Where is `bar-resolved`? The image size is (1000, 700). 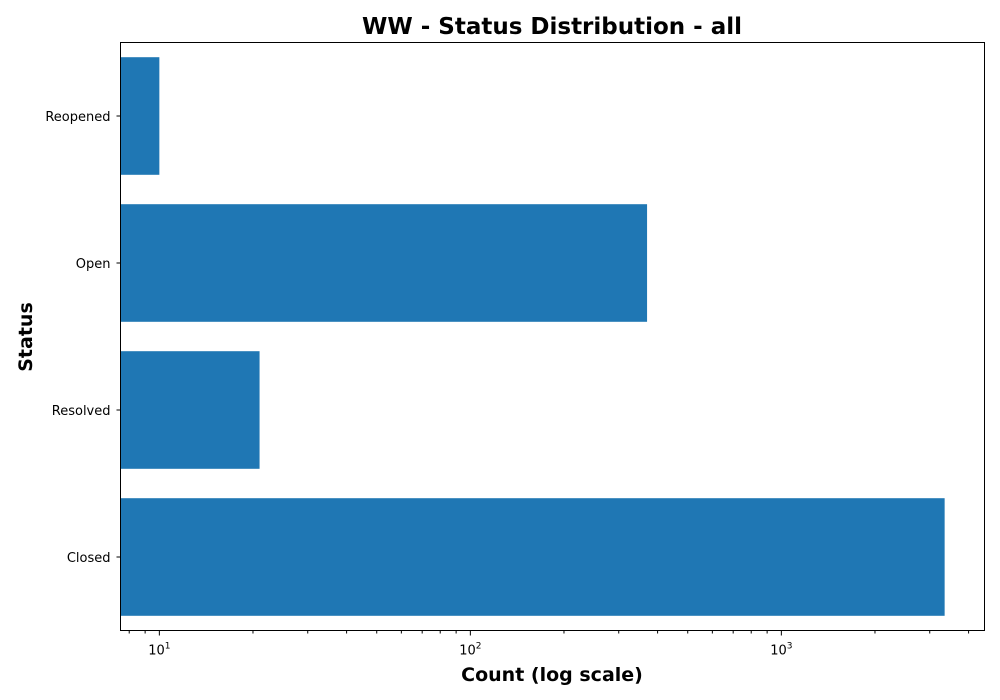
bar-resolved is located at coordinates (190, 410).